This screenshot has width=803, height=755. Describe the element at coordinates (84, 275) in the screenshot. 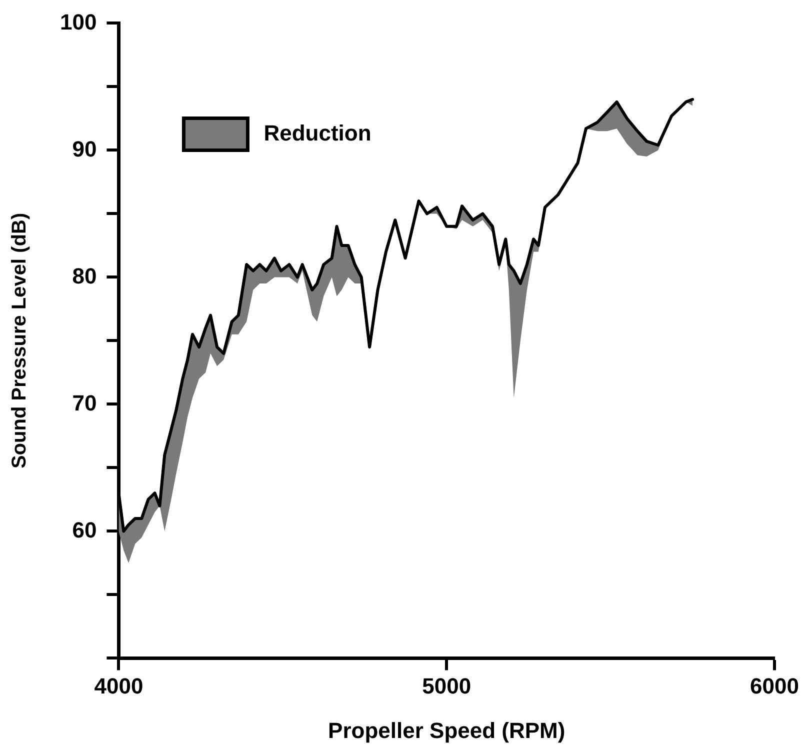

I see `y-tick-label: 80` at that location.